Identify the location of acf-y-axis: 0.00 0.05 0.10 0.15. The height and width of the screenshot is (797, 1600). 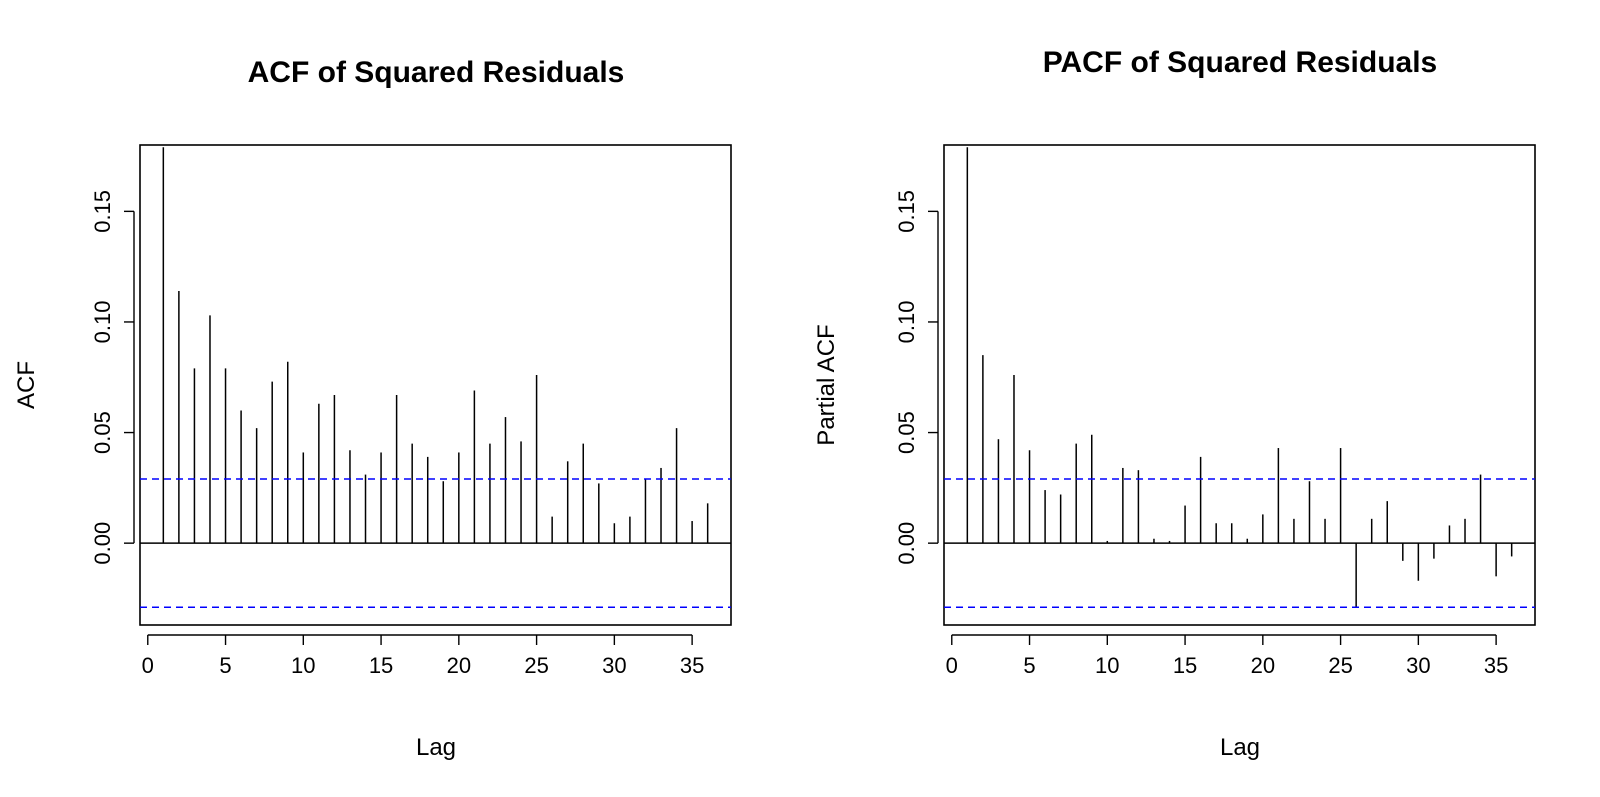
(112, 377).